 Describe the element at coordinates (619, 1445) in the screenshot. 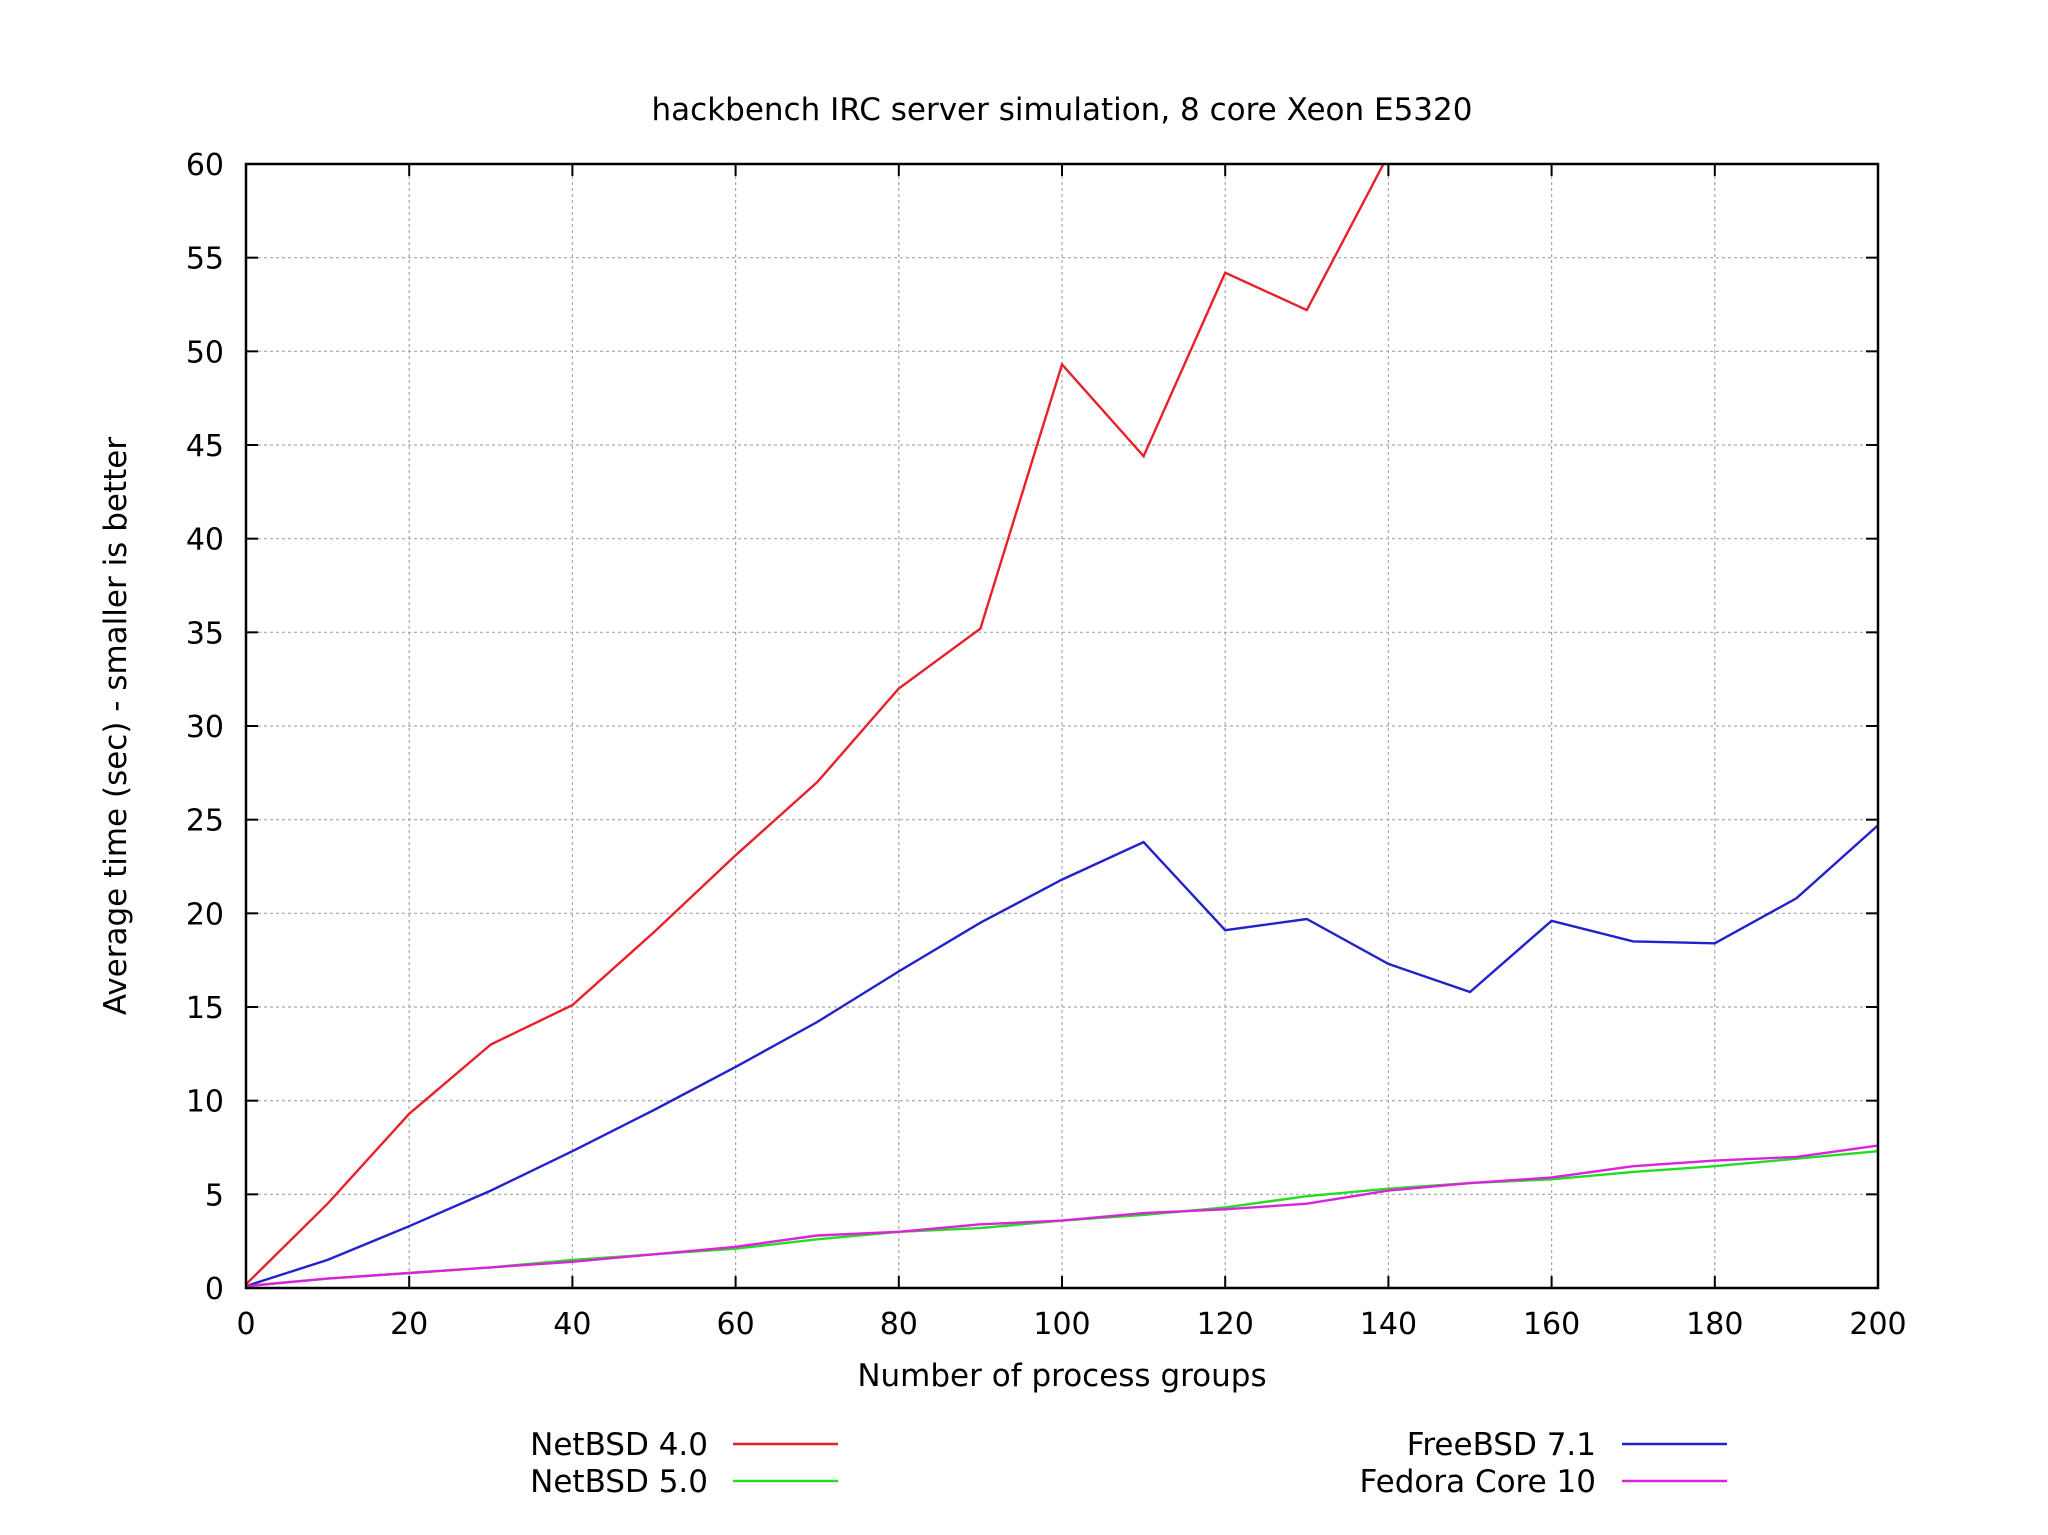

I see `legend-label: NetBSD 4.0` at that location.